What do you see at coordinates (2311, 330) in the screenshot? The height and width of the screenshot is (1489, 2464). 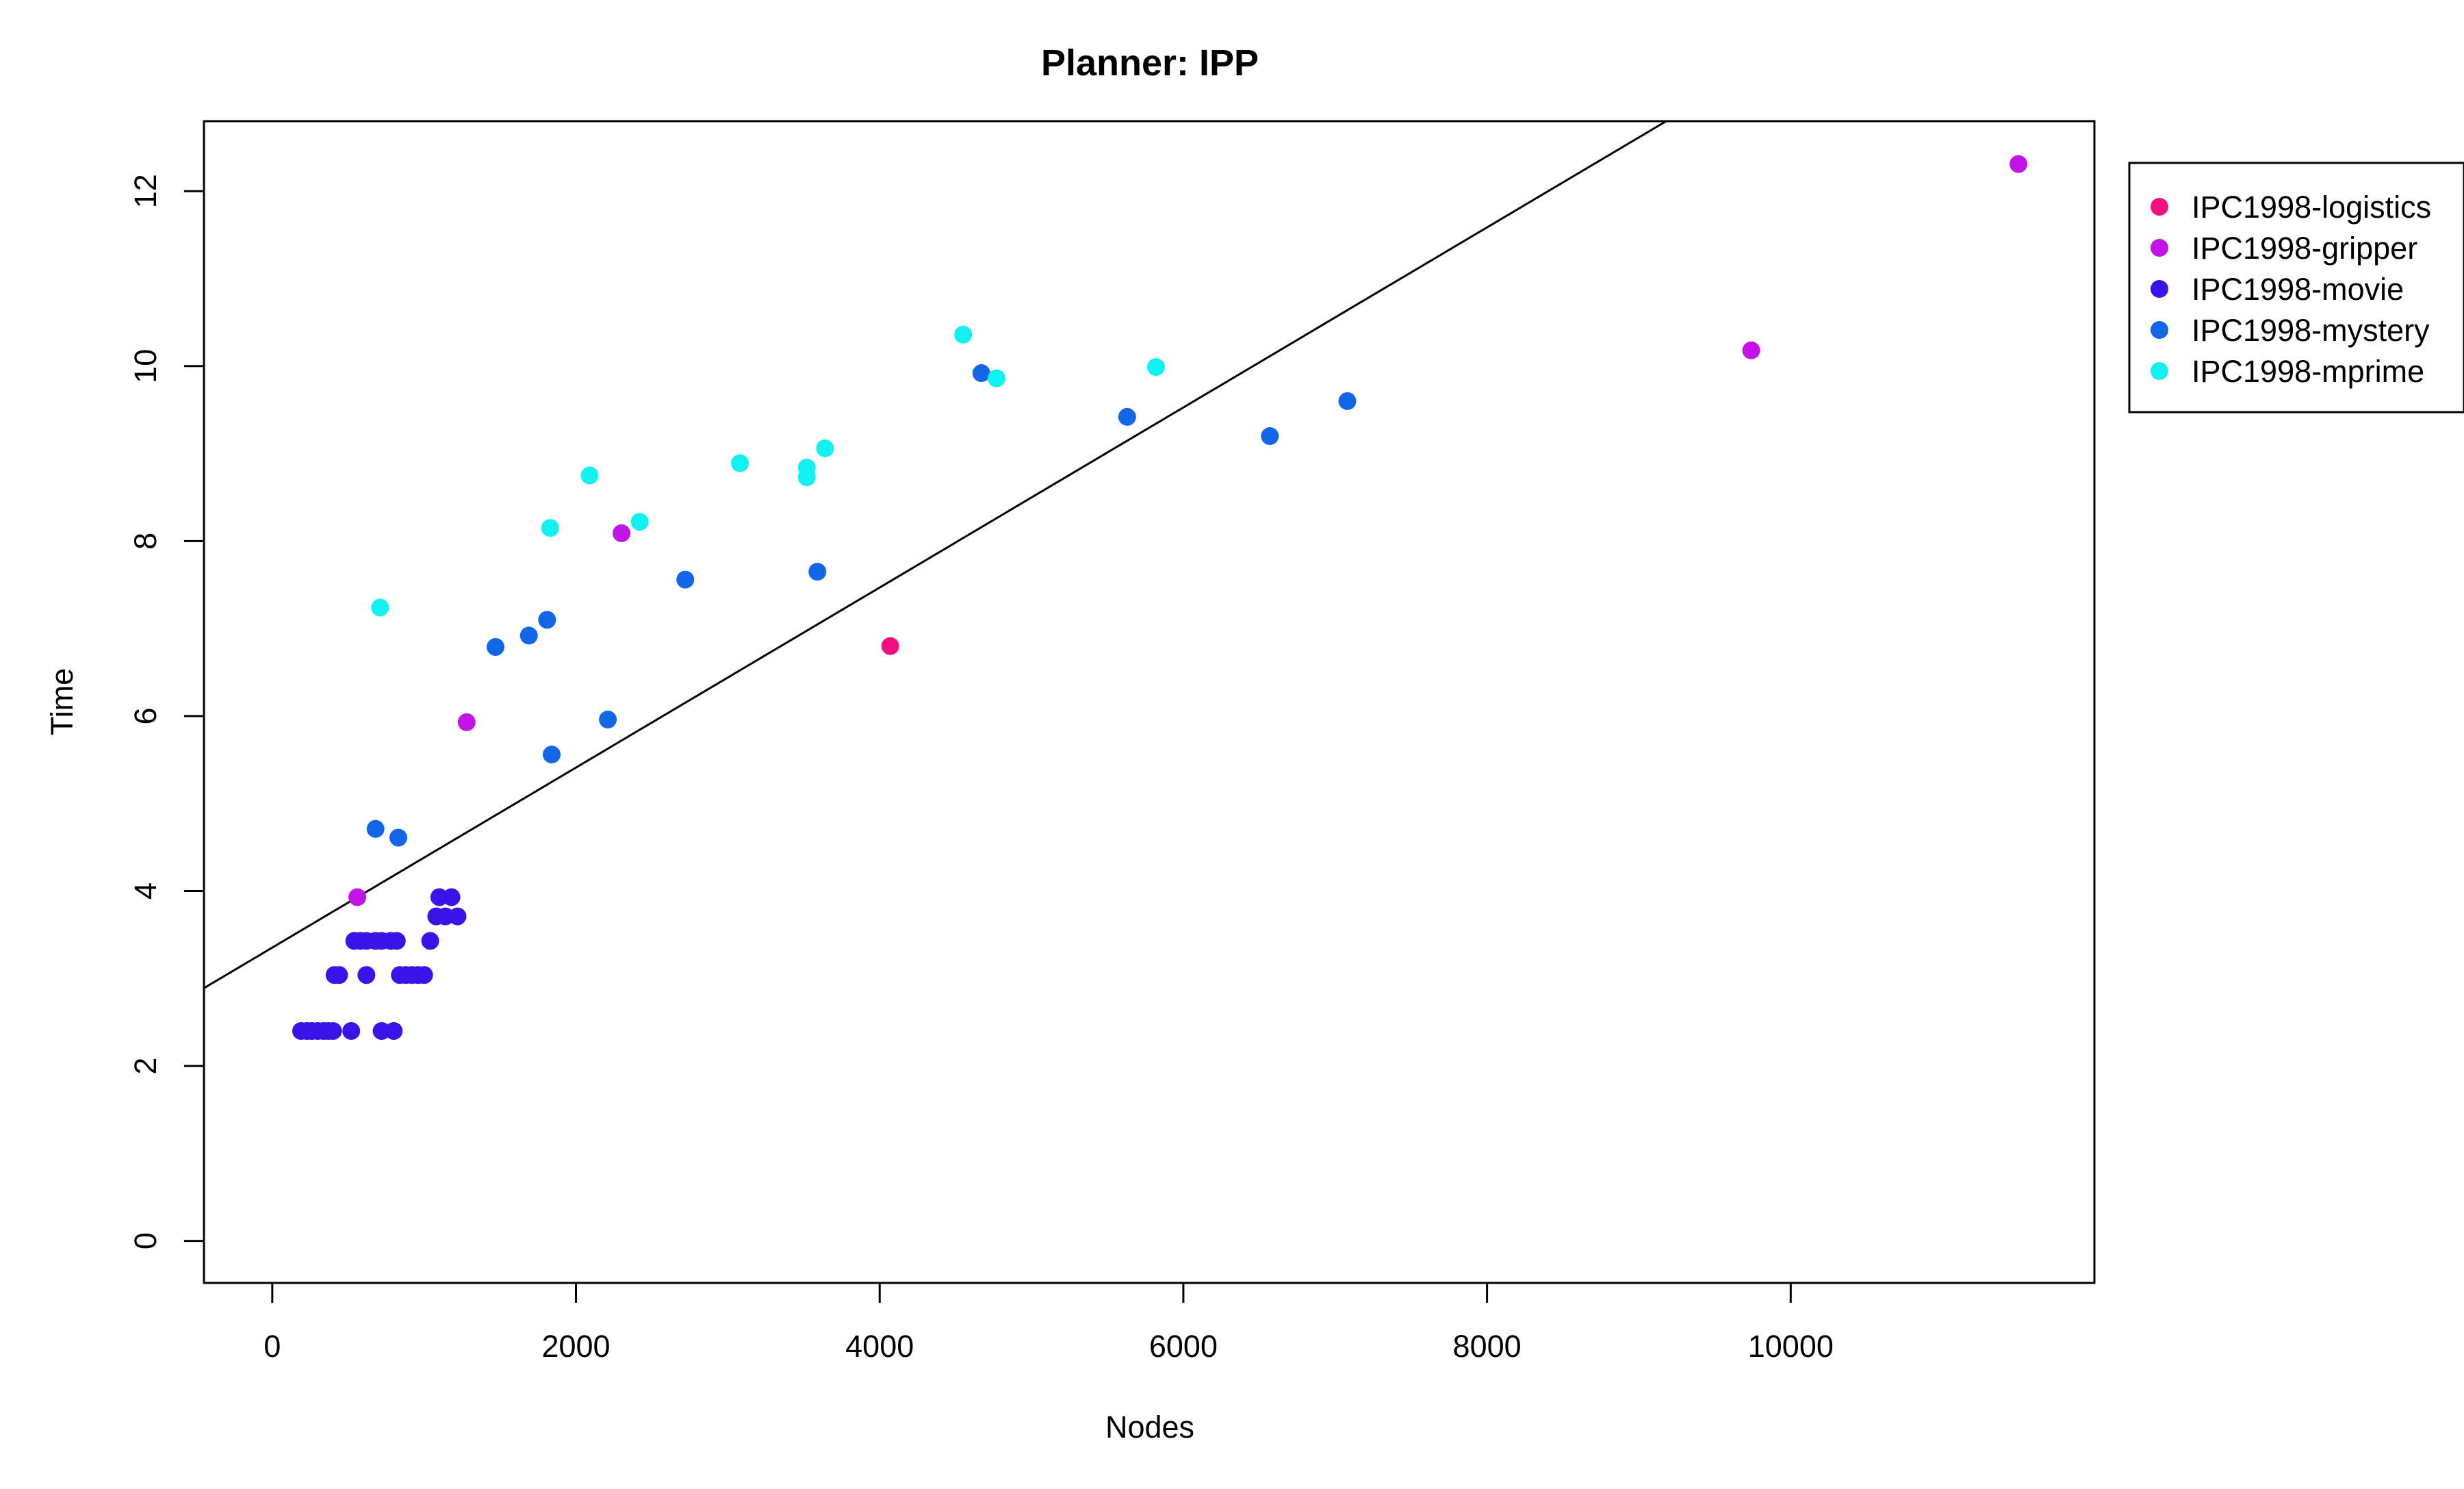 I see `legend-label: IPC1998-mystery` at bounding box center [2311, 330].